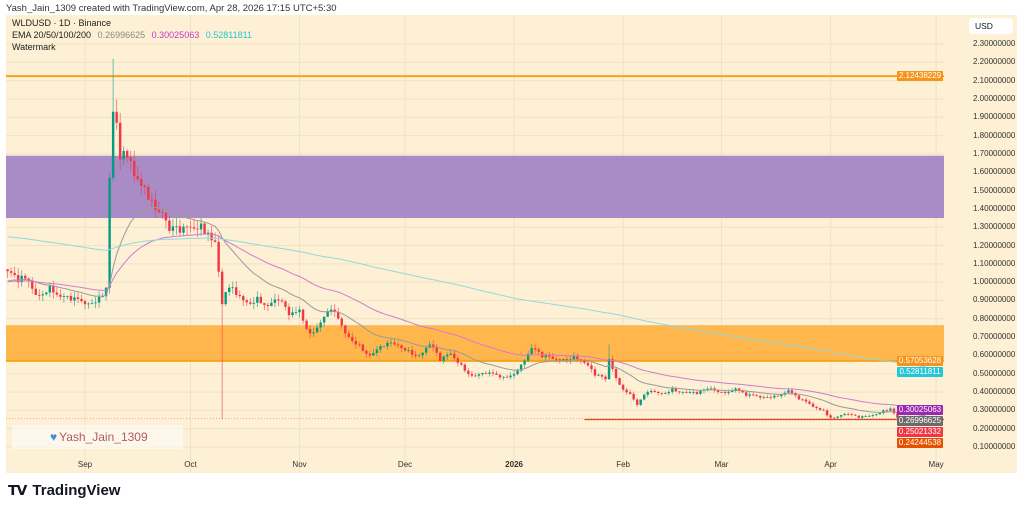 This screenshot has height=508, width=1024. I want to click on price-tick-label: 1.70000000, so click(994, 153).